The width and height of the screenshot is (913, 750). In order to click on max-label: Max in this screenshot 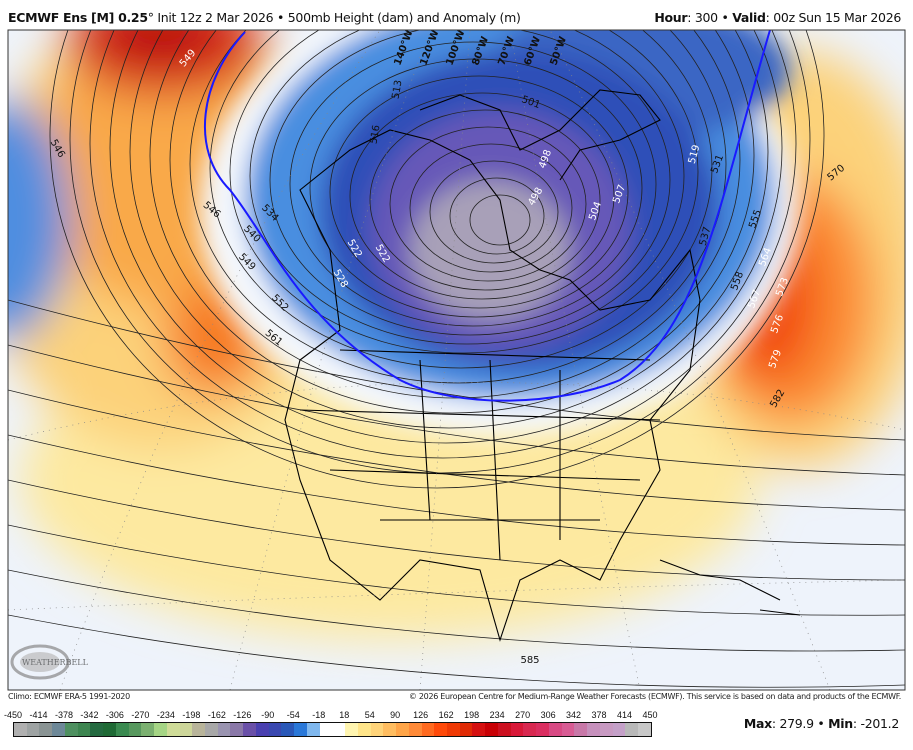, I will do `click(757, 723)`.